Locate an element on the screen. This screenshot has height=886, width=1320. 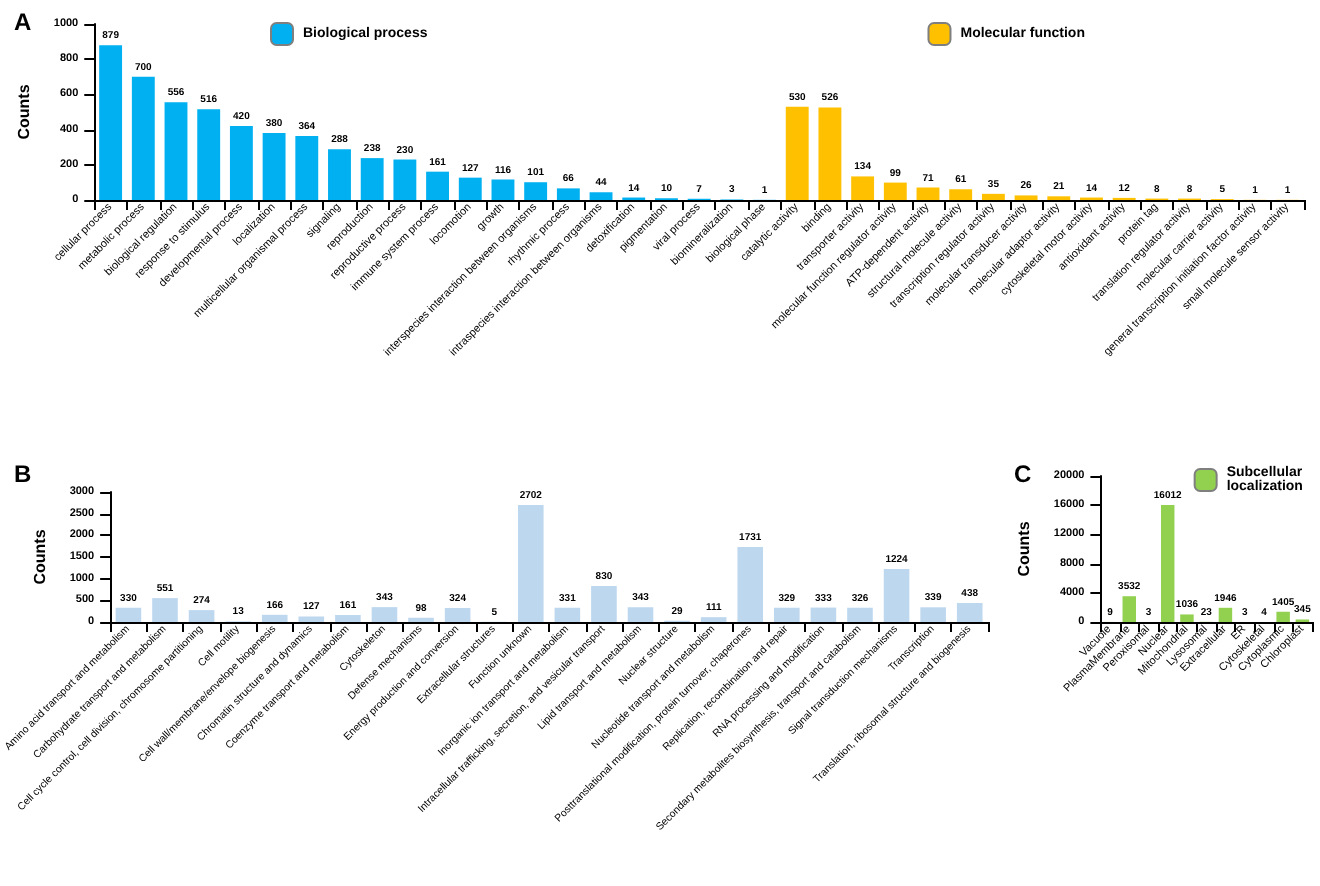
chart-title: A is located at coordinates (23, 22).